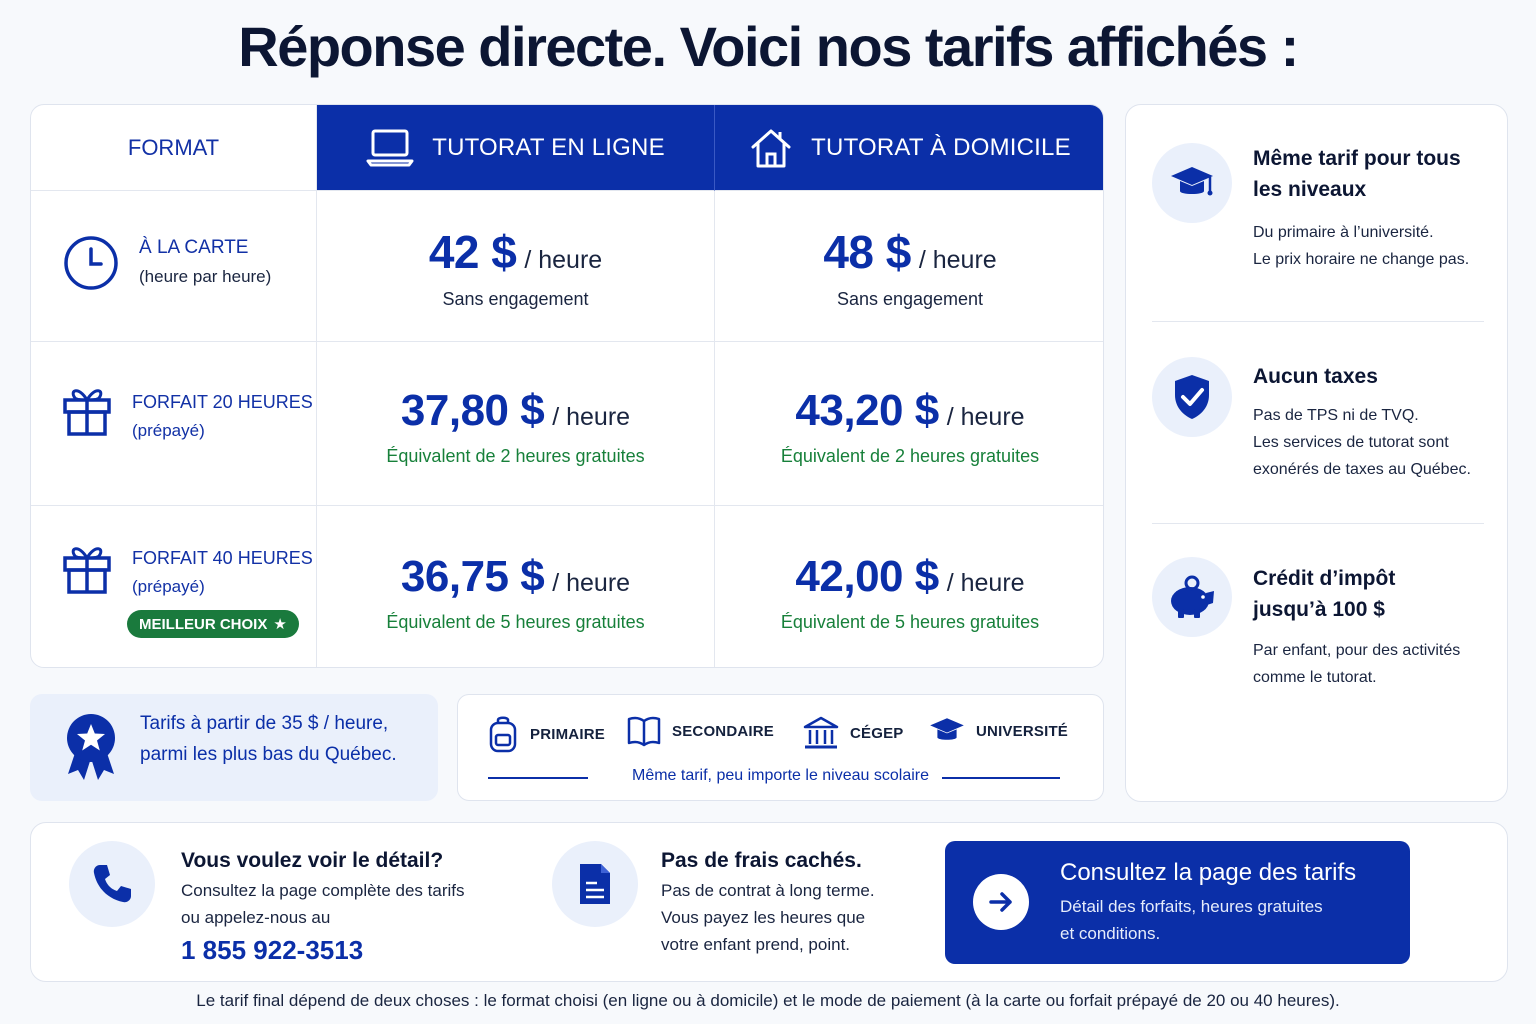 Image resolution: width=1536 pixels, height=1024 pixels. Describe the element at coordinates (1022, 731) in the screenshot. I see `level-label: UNIVERSITÉ` at that location.